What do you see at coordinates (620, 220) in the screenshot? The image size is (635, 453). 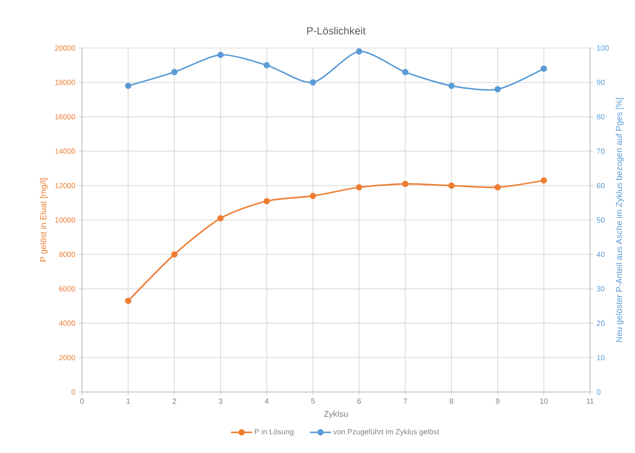 I see `y2-axis-title: Neu gelöster P-Anteil aus Asche im Zyklus bezogen auf Pges [%]` at bounding box center [620, 220].